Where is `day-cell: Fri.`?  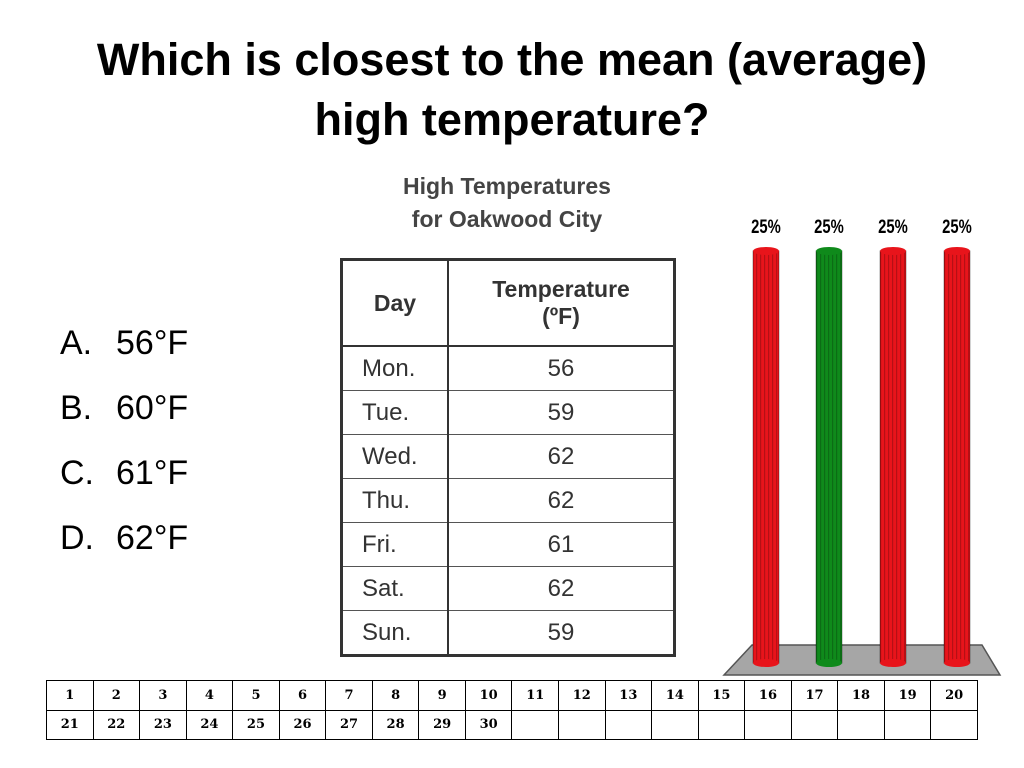
day-cell: Fri. is located at coordinates (395, 544).